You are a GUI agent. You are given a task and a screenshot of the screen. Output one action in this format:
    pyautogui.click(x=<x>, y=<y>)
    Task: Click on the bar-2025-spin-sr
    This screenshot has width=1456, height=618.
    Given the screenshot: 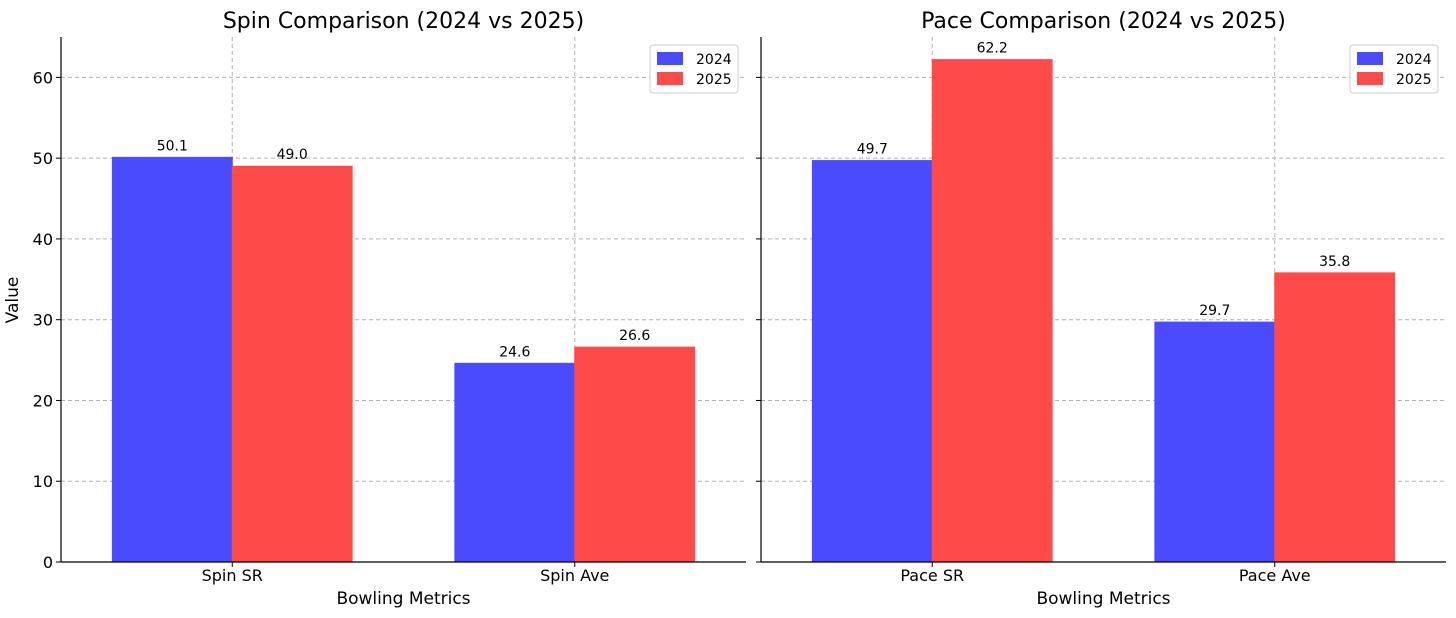 What is the action you would take?
    pyautogui.click(x=292, y=364)
    